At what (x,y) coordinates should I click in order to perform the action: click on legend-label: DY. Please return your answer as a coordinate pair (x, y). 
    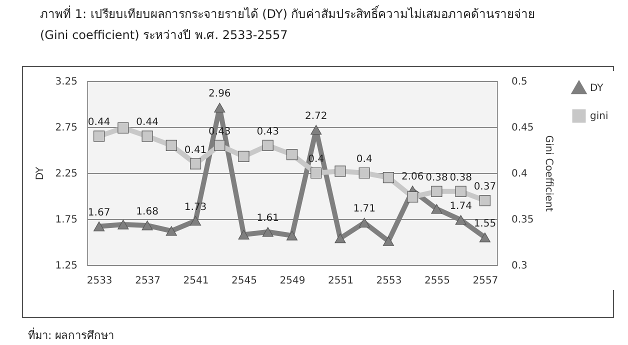
    Looking at the image, I should click on (597, 88).